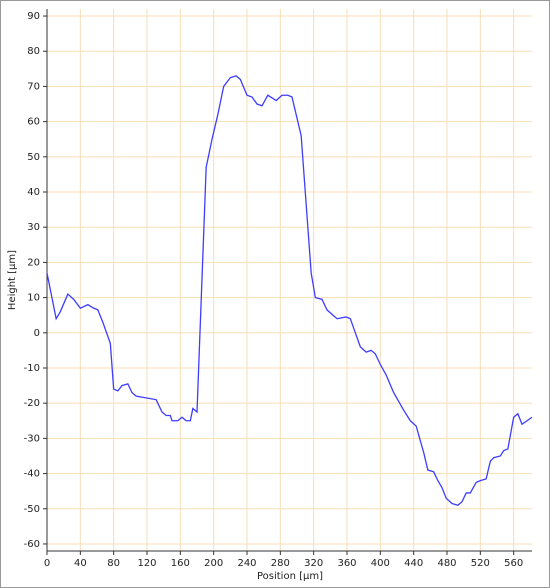 Image resolution: width=550 pixels, height=588 pixels. I want to click on y-tick-label: 10, so click(33, 298).